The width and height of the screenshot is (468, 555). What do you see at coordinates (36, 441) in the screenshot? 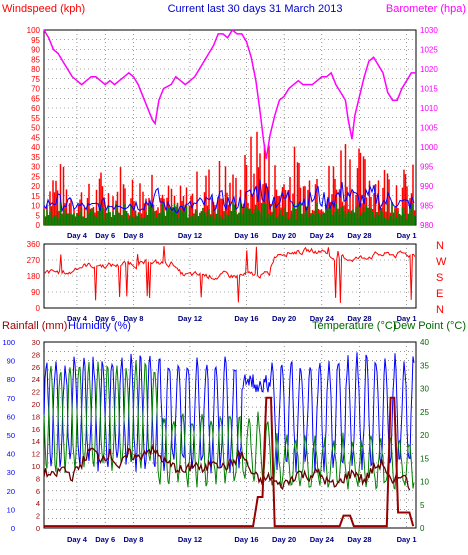
I see `rainfall-tick-label: 14` at bounding box center [36, 441].